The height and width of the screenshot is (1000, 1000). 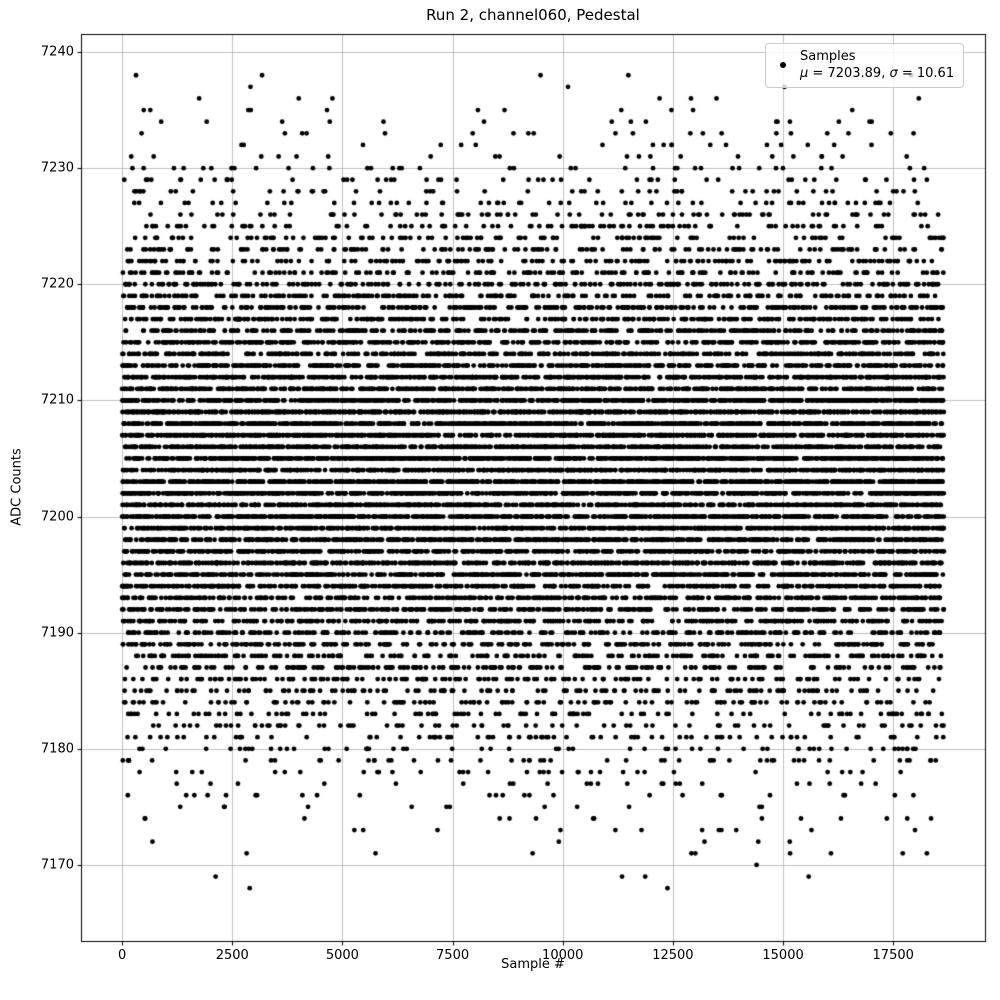 What do you see at coordinates (893, 73) in the screenshot?
I see `sigma-symbol: σ` at bounding box center [893, 73].